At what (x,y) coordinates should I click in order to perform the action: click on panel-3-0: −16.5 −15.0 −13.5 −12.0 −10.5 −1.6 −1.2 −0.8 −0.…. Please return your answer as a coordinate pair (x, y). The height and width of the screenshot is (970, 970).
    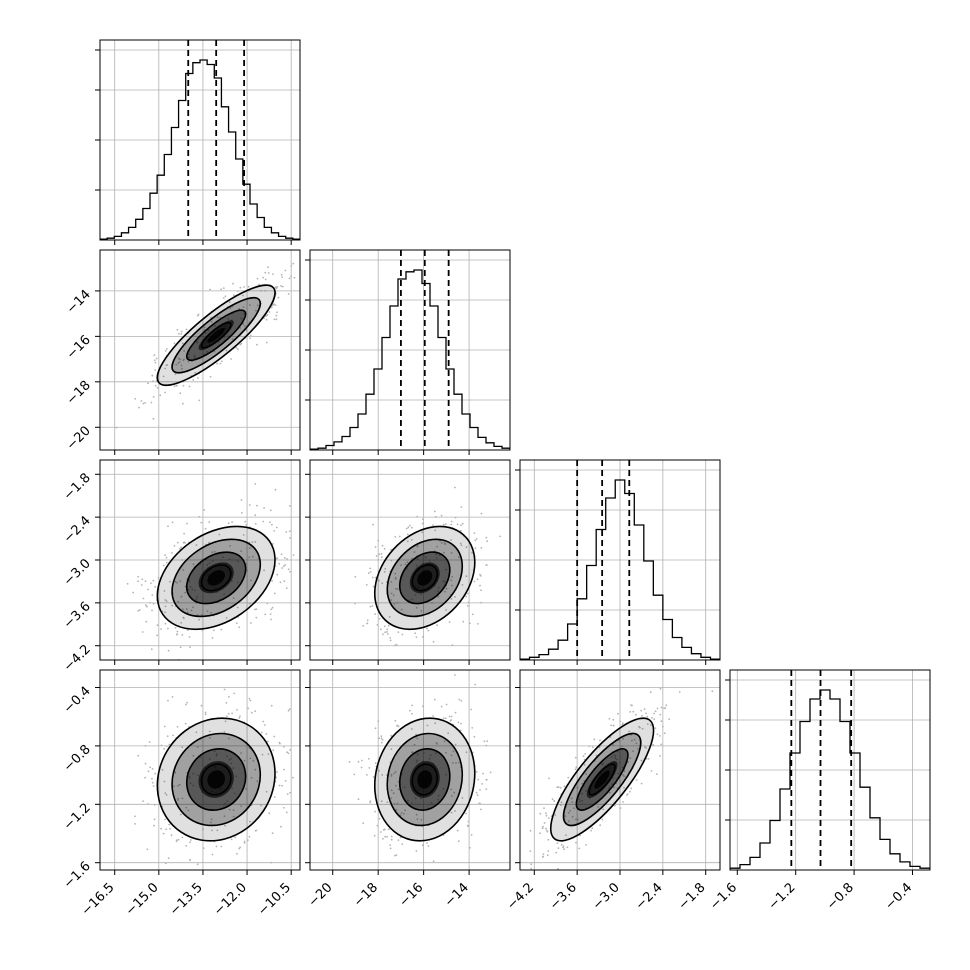
    Looking at the image, I should click on (181, 794).